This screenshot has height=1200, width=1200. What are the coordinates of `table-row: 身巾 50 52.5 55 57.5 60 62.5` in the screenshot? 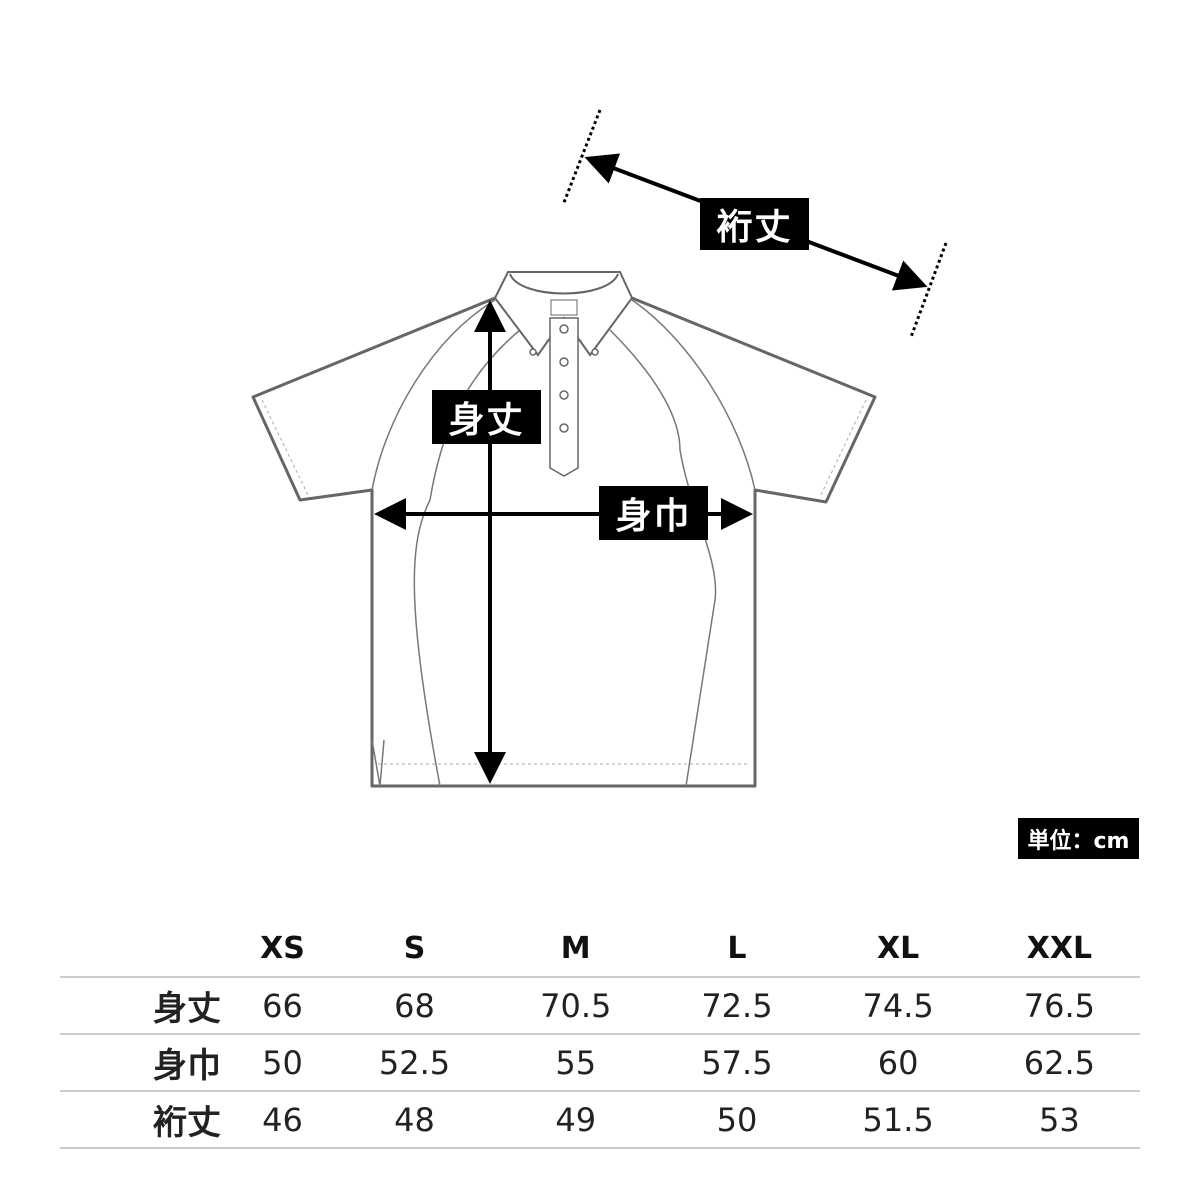 It's located at (600, 1062).